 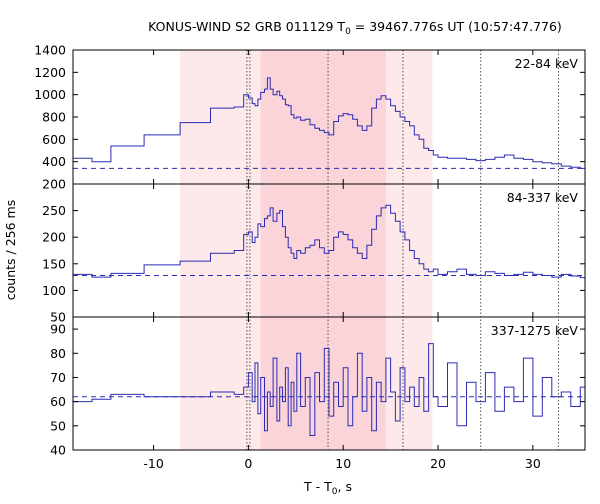 What do you see at coordinates (58, 377) in the screenshot?
I see `panel-2-y-tick-label-3: 70` at bounding box center [58, 377].